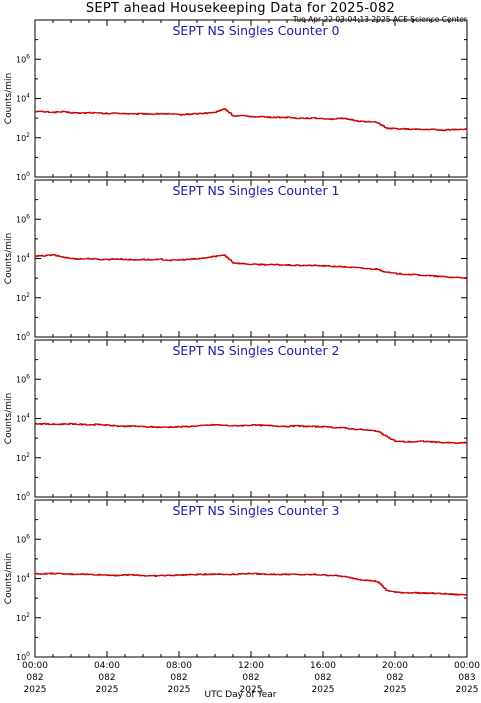 This screenshot has height=703, width=481. I want to click on x-tick-label-time: 08:00, so click(179, 666).